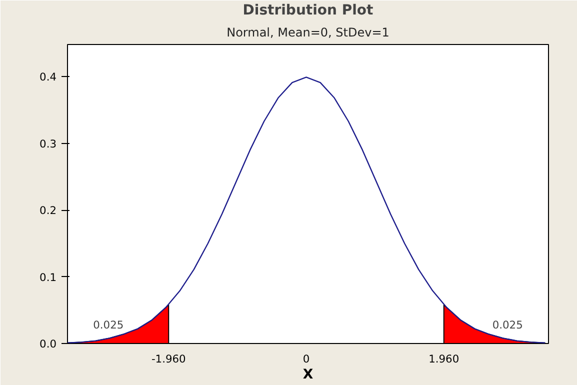 The image size is (577, 385). Describe the element at coordinates (48, 211) in the screenshot. I see `y-tick-label: 0.2` at that location.